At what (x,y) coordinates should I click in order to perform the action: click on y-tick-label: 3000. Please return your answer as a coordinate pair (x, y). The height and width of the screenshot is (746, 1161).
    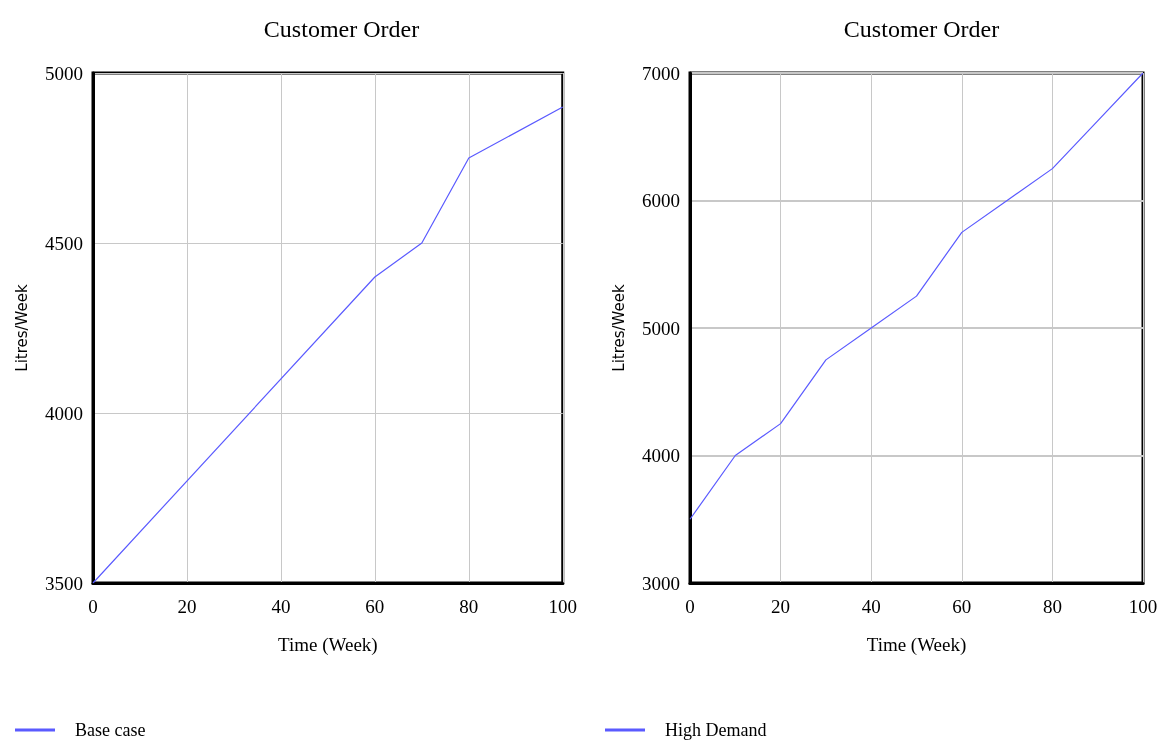
    Looking at the image, I should click on (661, 583).